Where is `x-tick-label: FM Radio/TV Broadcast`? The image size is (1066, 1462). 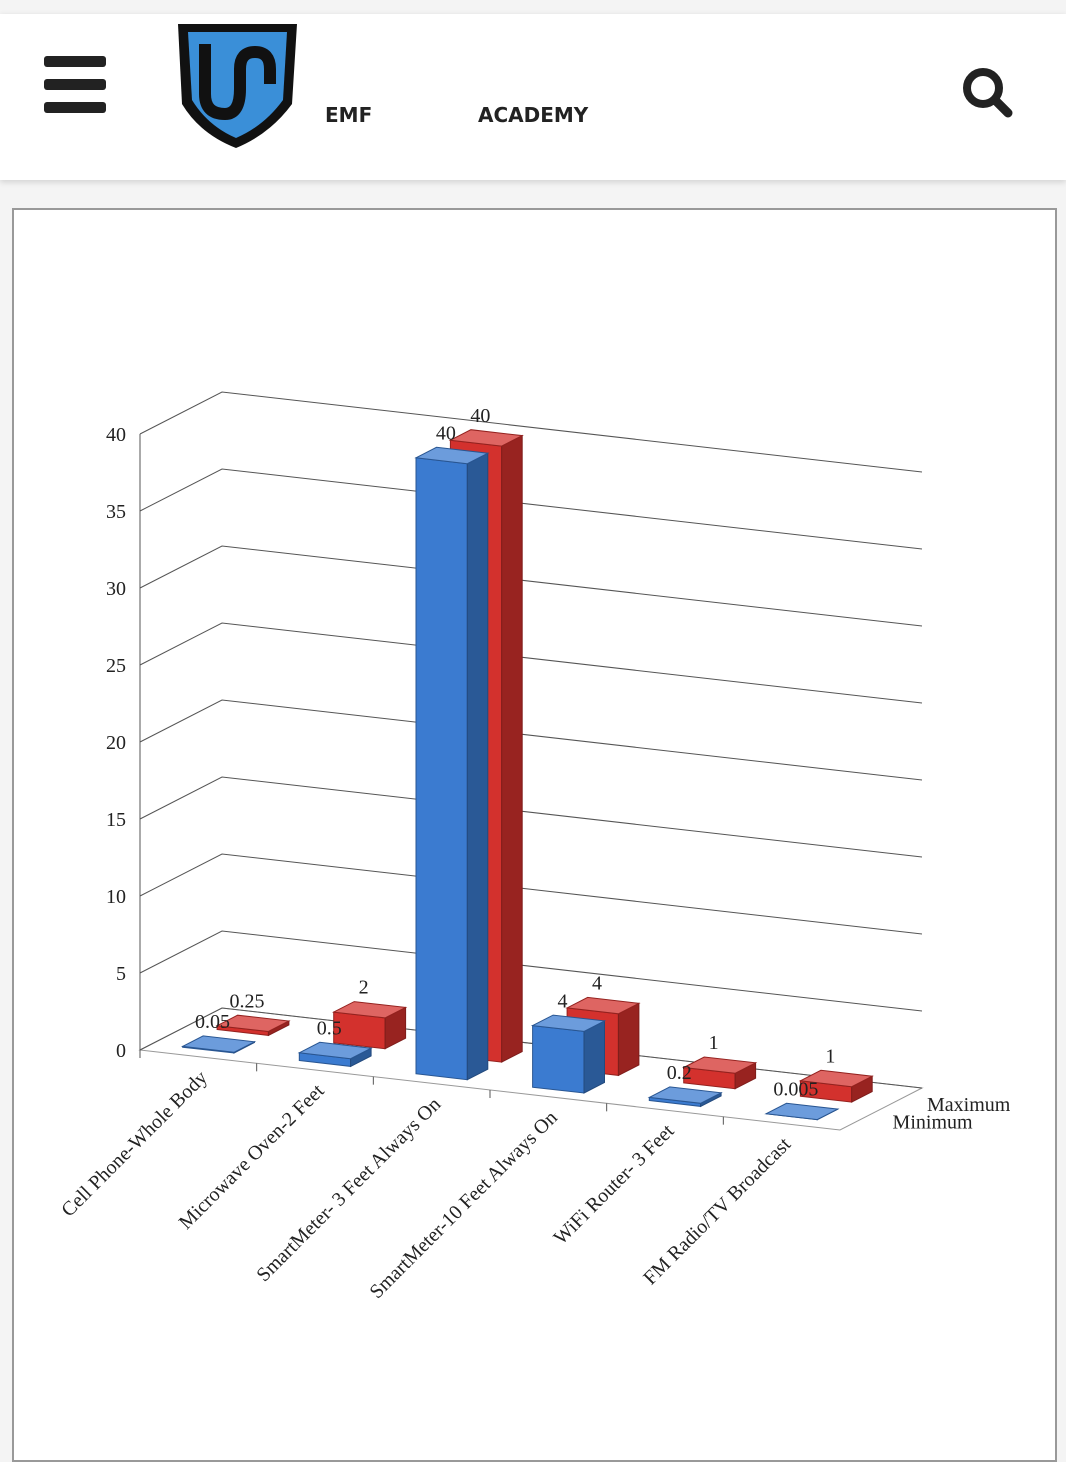 x-tick-label: FM Radio/TV Broadcast is located at coordinates (717, 1211).